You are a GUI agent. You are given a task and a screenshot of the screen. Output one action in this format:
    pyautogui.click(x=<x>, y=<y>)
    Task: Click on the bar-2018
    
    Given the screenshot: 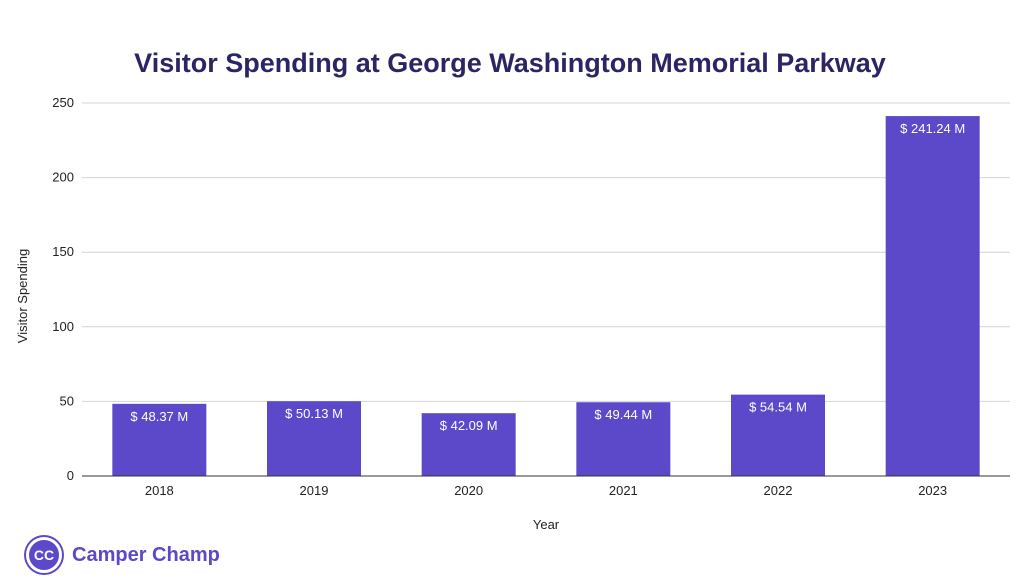 What is the action you would take?
    pyautogui.click(x=159, y=439)
    